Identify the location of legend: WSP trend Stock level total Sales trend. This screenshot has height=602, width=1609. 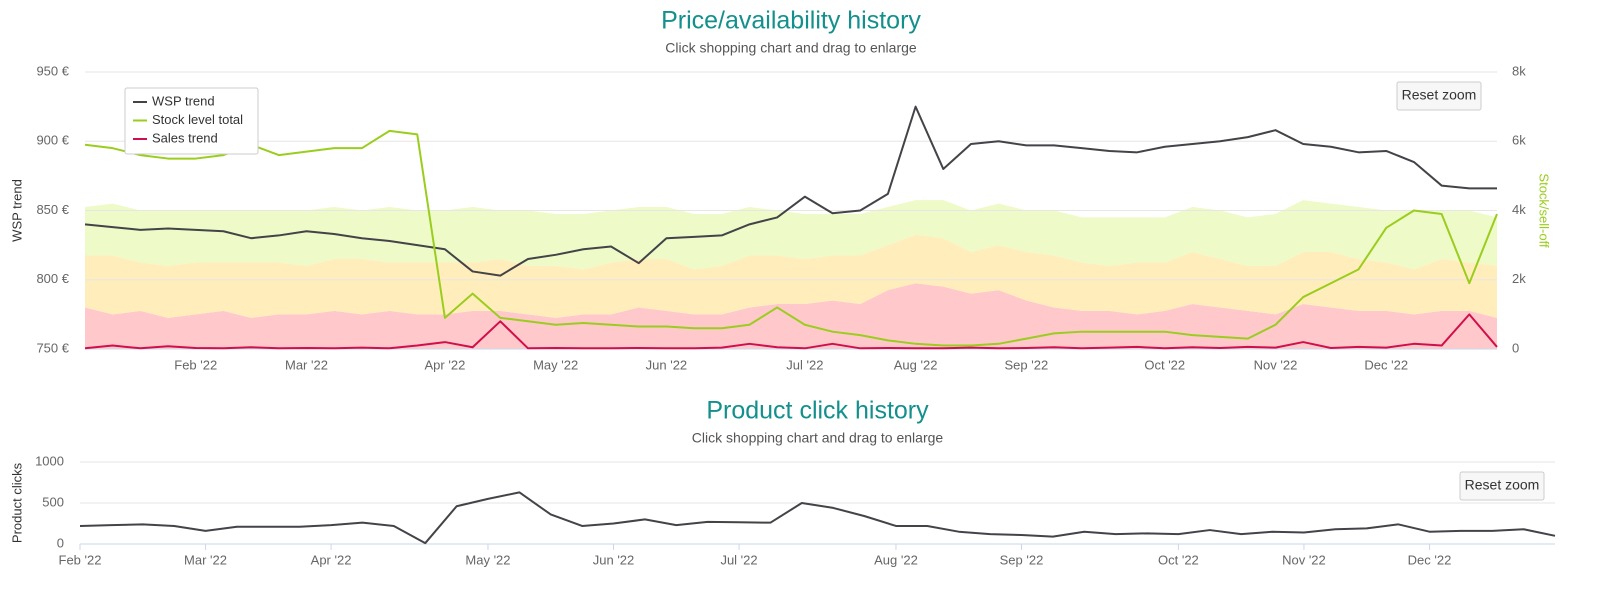
(191, 121).